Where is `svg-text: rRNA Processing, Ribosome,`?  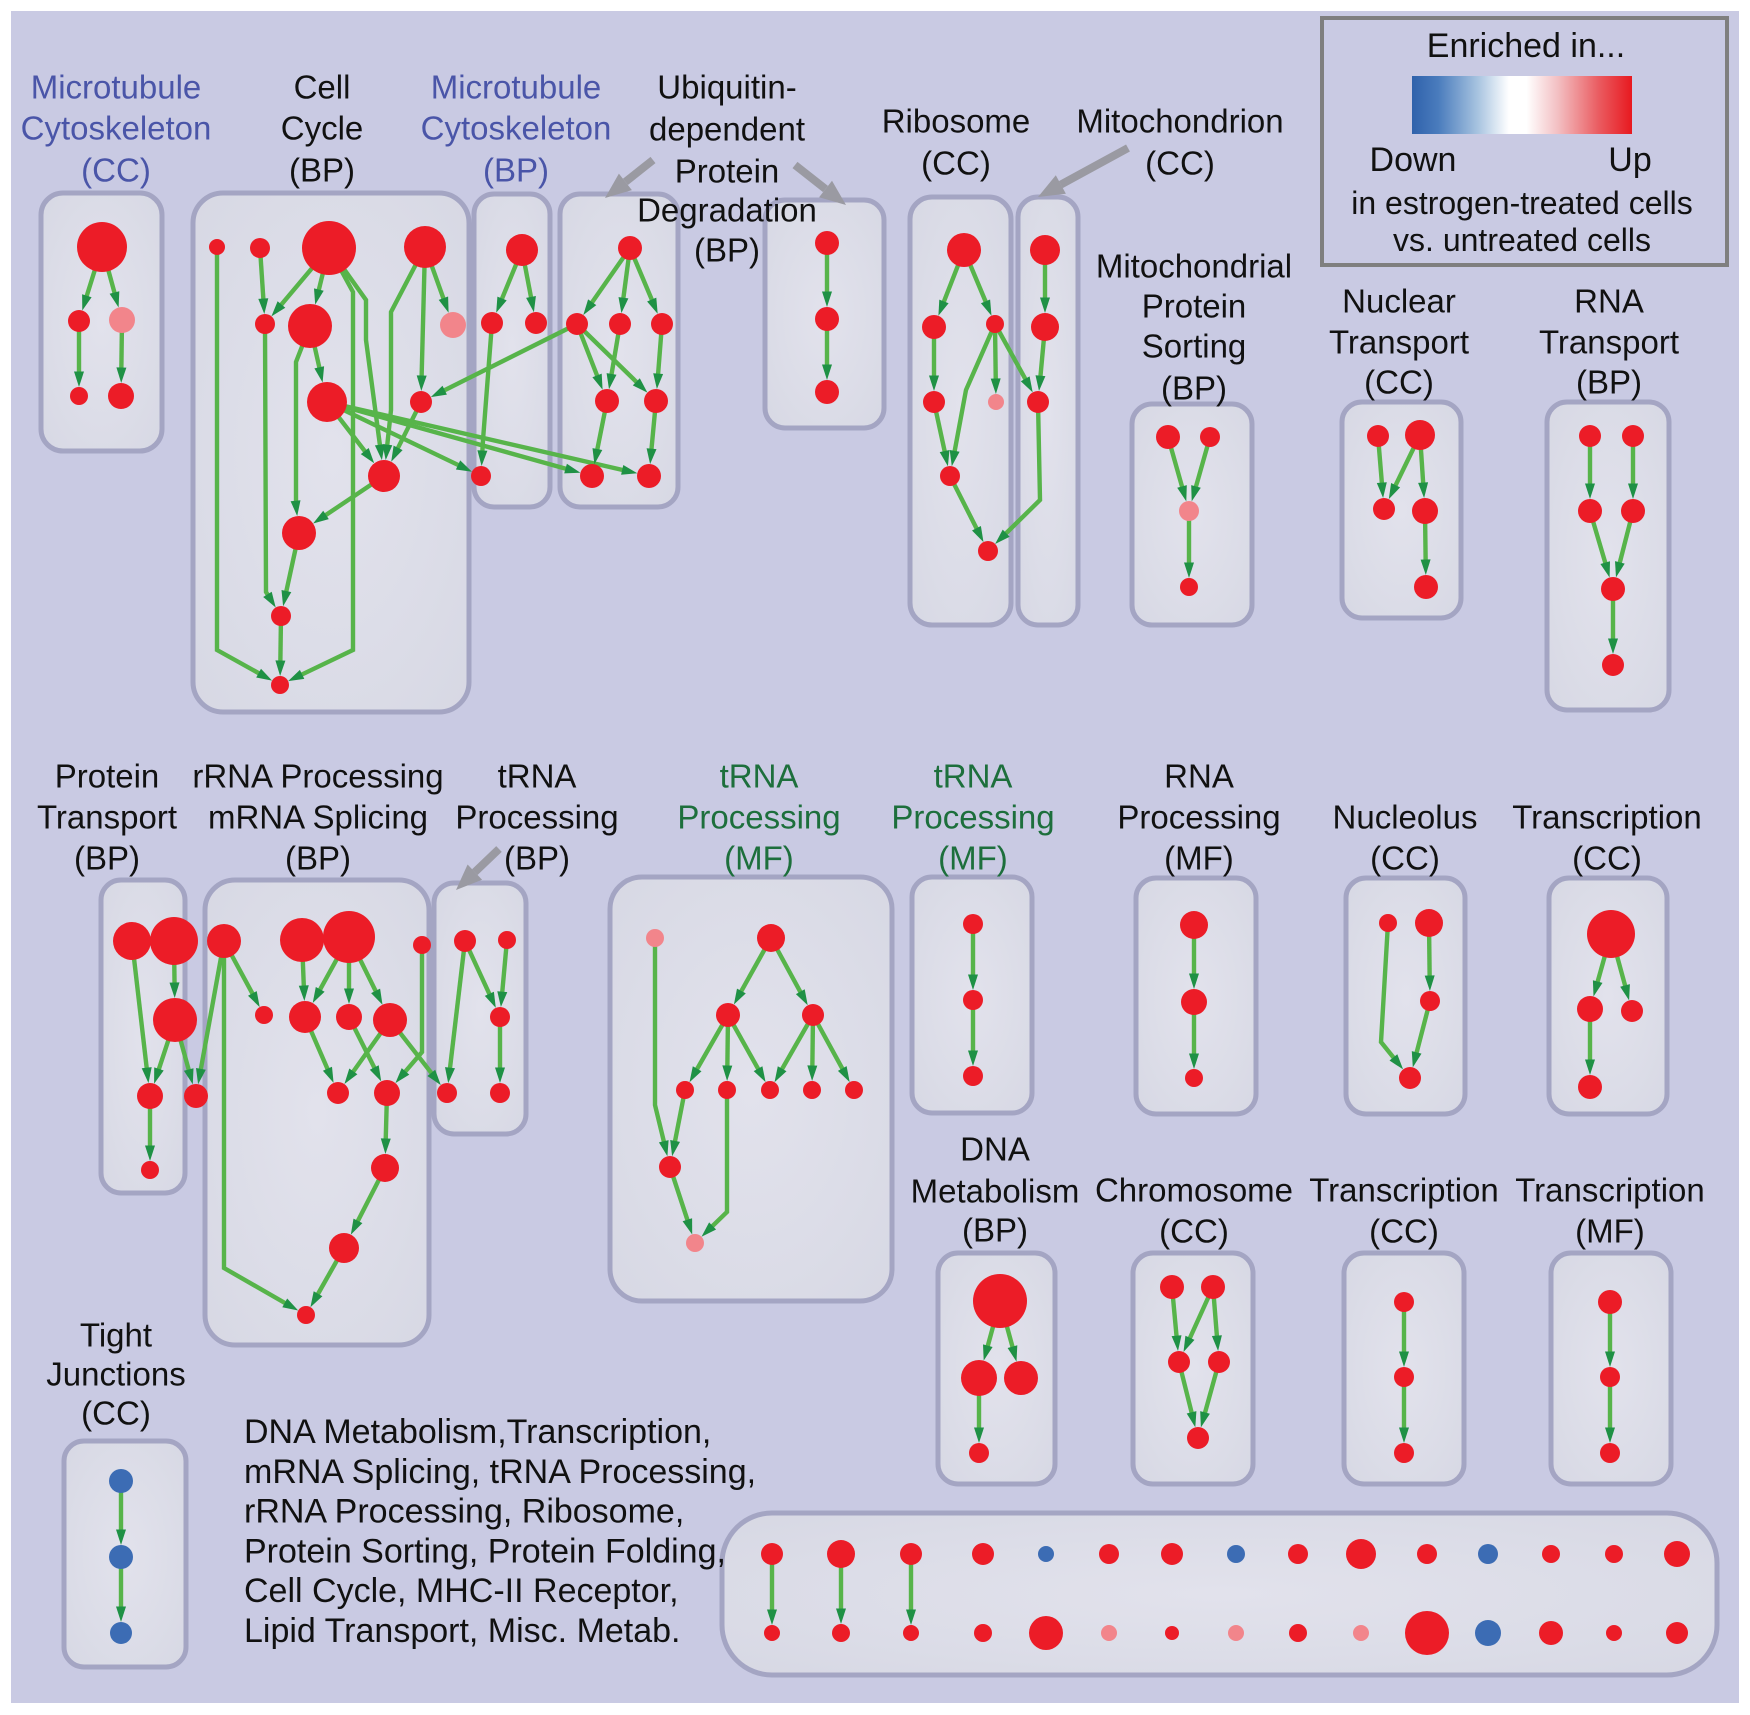
svg-text: rRNA Processing, Ribosome, is located at coordinates (464, 1512).